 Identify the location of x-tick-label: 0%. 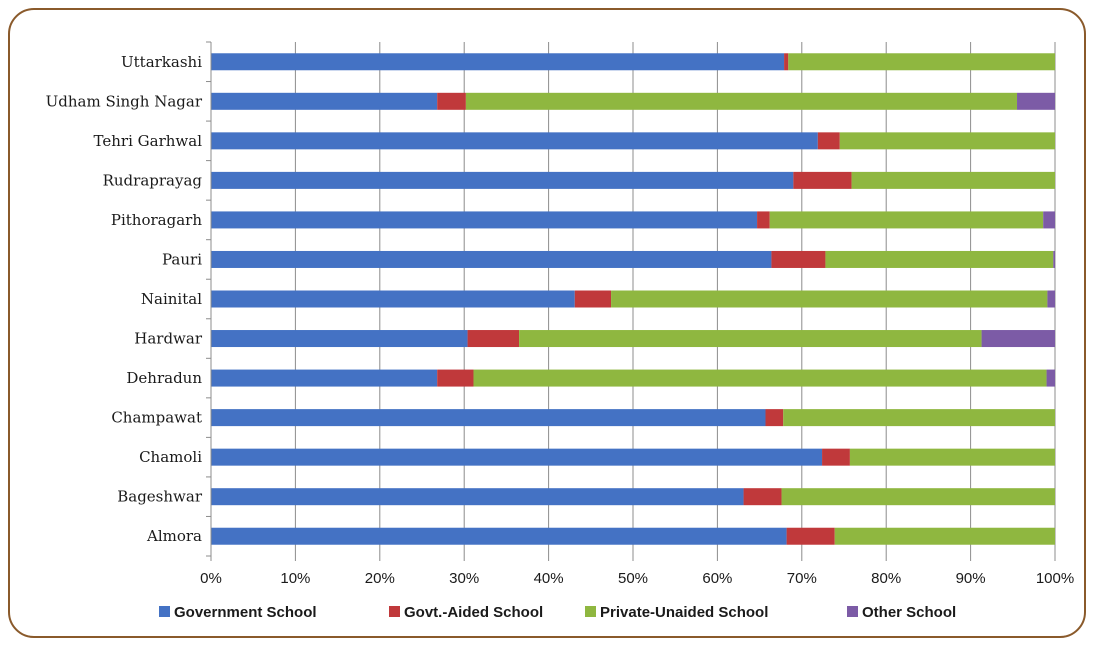
(211, 578).